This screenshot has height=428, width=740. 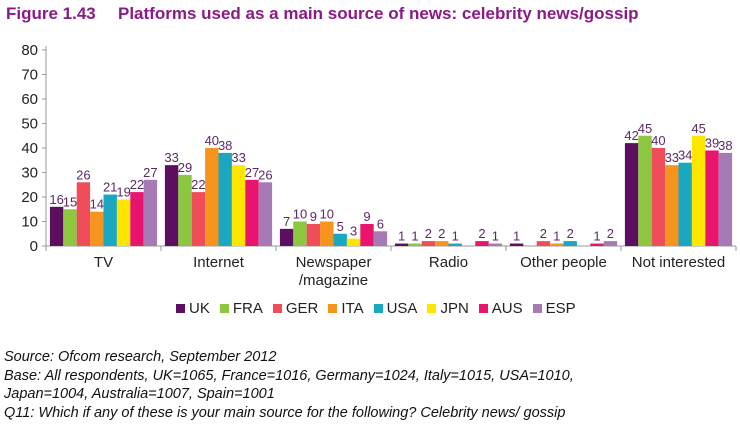 What do you see at coordinates (51, 13) in the screenshot?
I see `figure-number: Figure 1.43` at bounding box center [51, 13].